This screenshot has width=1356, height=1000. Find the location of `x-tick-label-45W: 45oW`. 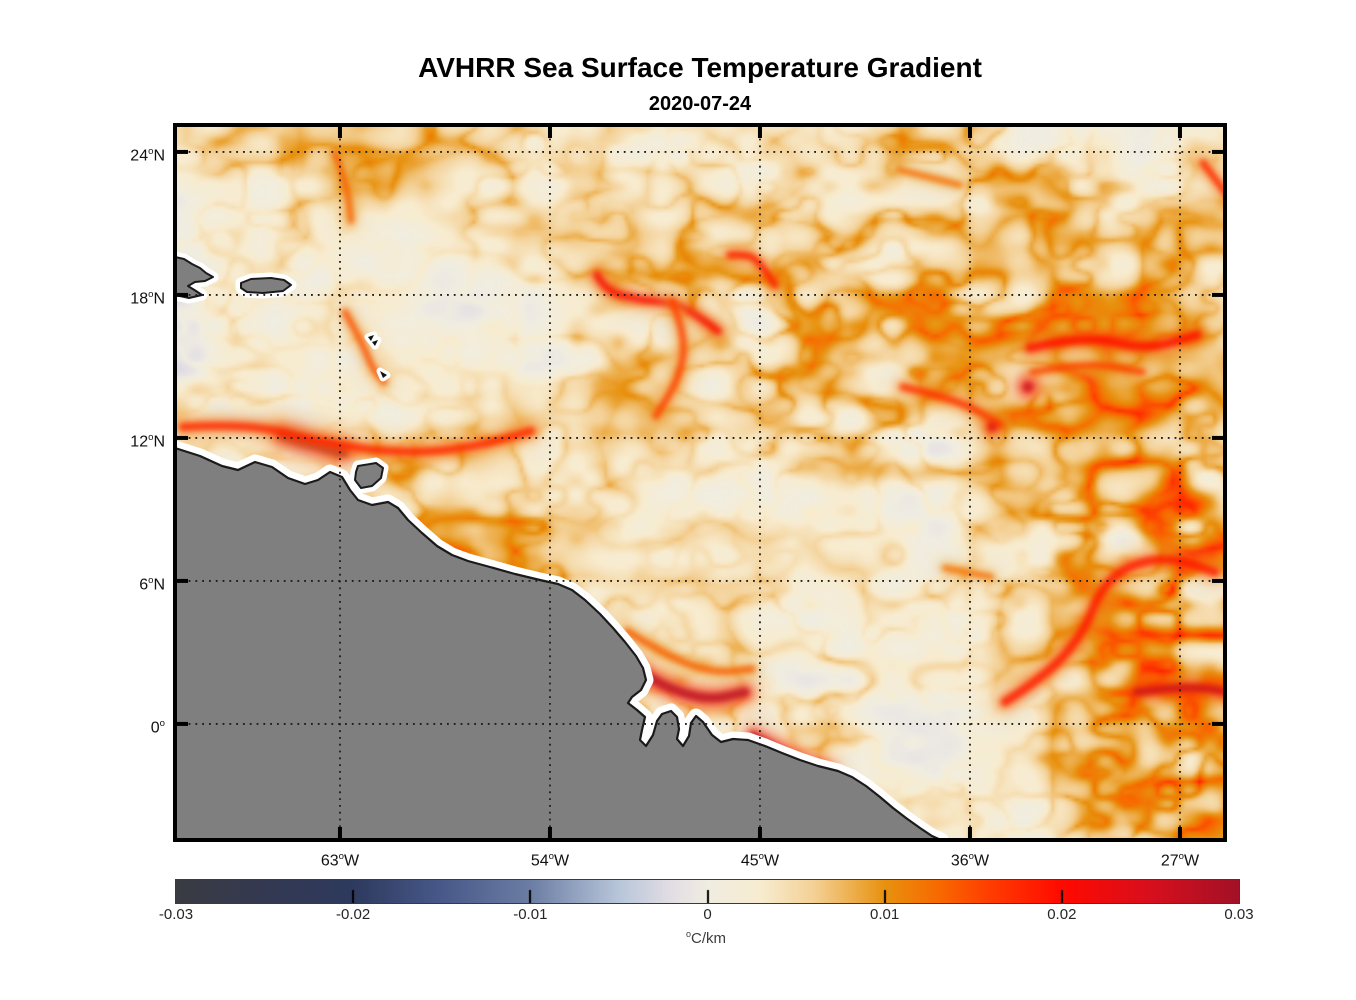

x-tick-label-45W: 45oW is located at coordinates (760, 860).